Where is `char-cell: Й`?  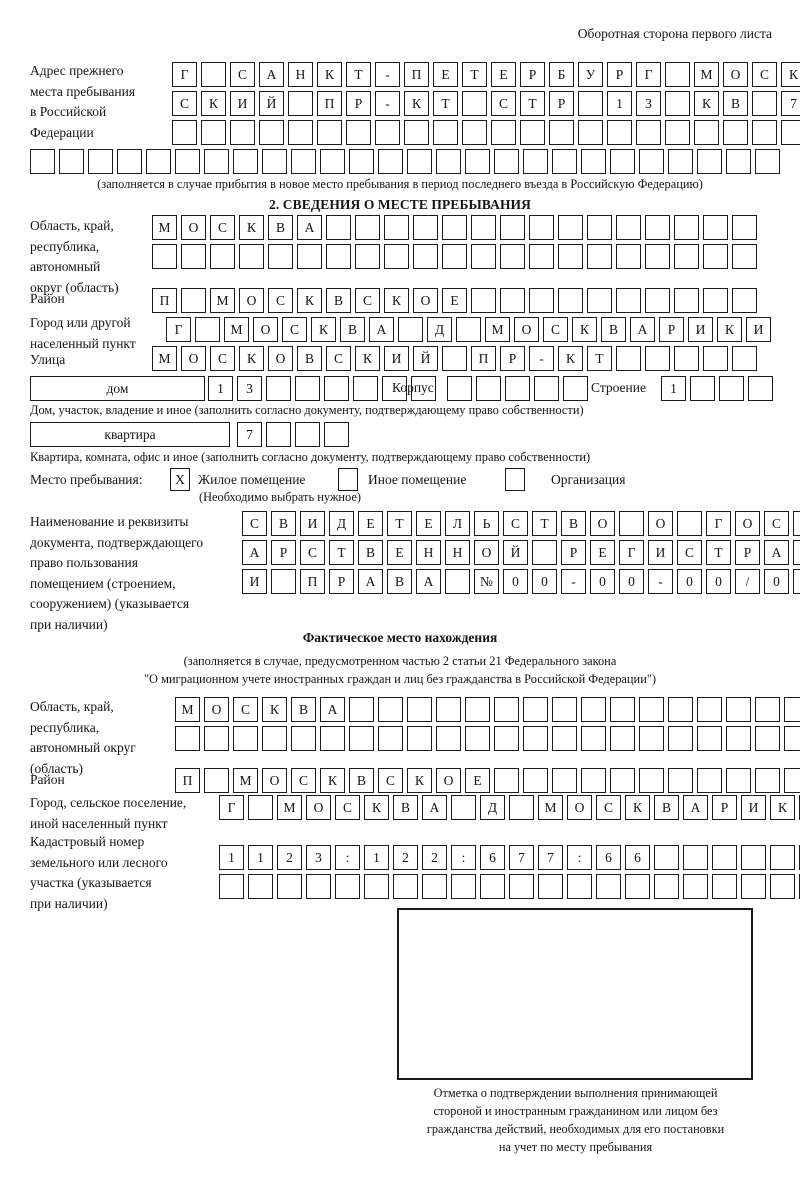 char-cell: Й is located at coordinates (515, 552).